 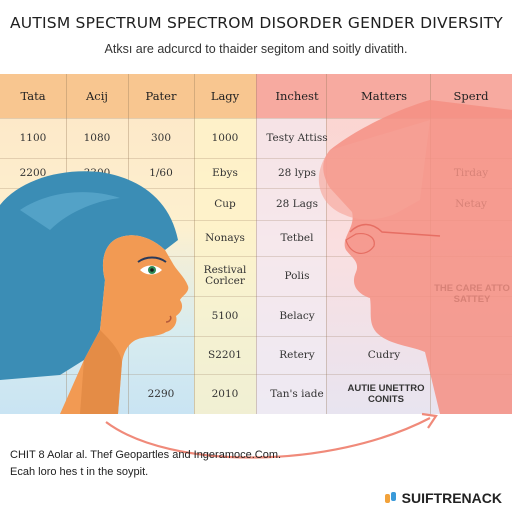 I want to click on table-cell: Tirday, so click(x=471, y=172).